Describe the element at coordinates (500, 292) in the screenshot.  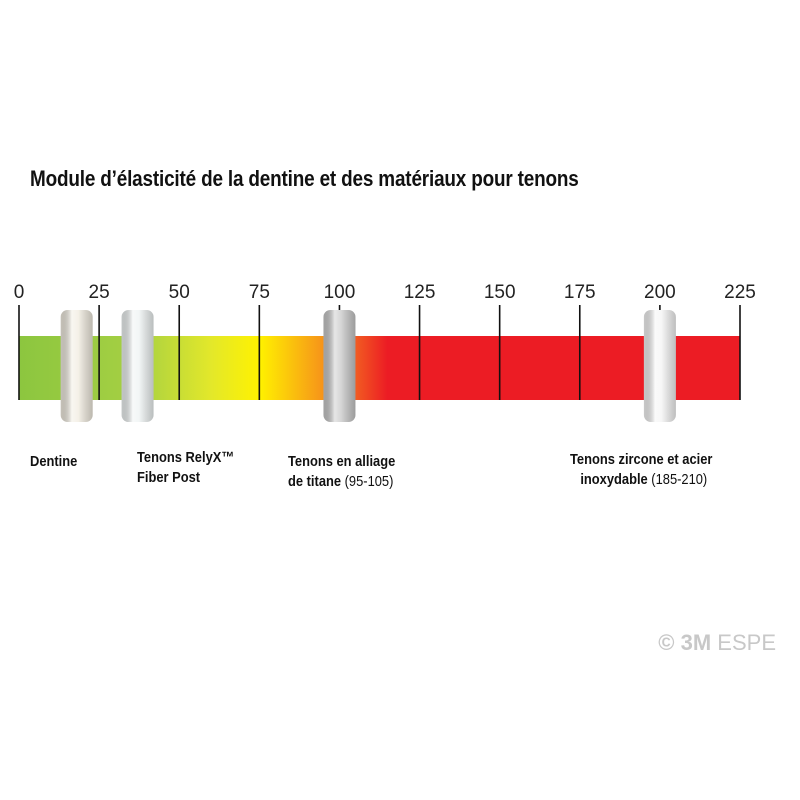
I see `tick-label-150: 150` at that location.